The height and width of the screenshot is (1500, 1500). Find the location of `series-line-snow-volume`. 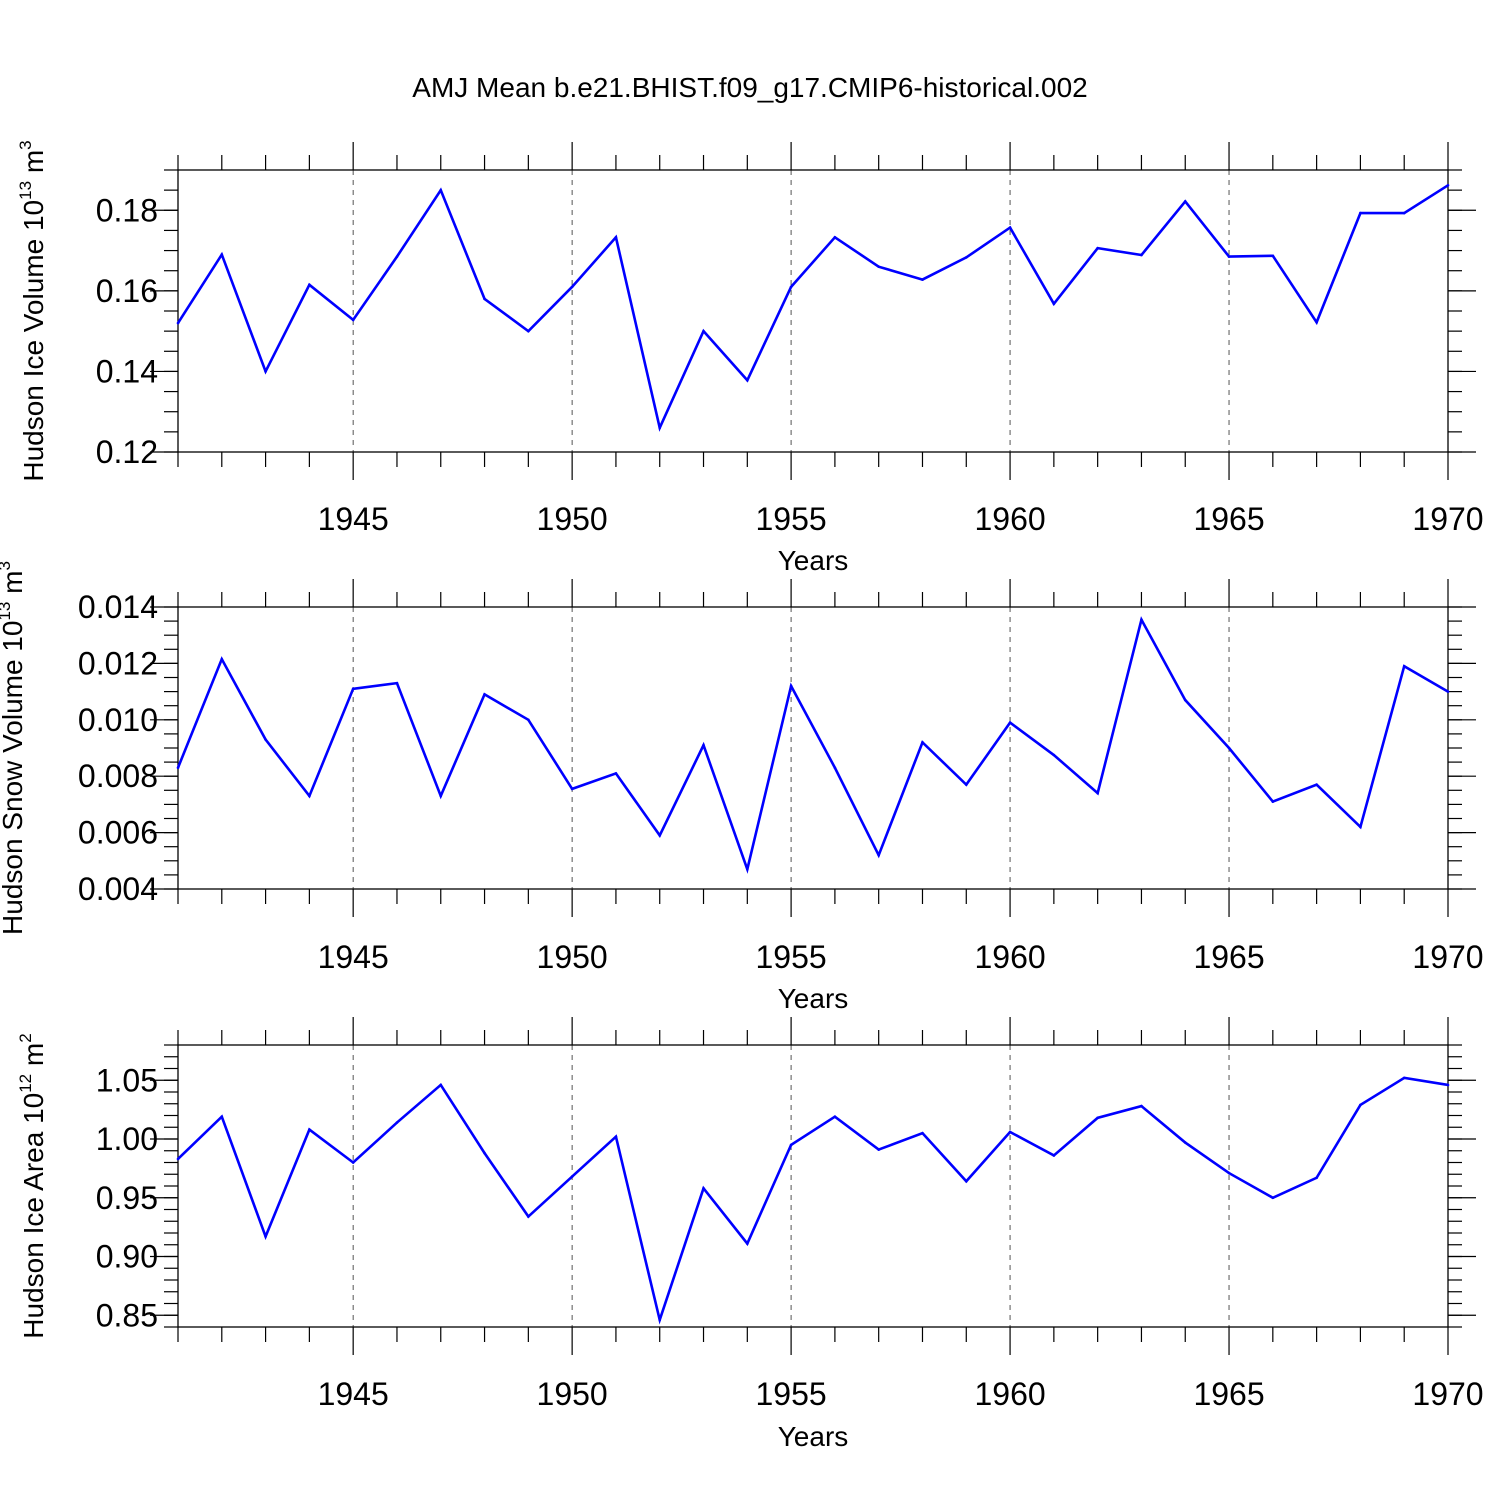

series-line-snow-volume is located at coordinates (812, 745).